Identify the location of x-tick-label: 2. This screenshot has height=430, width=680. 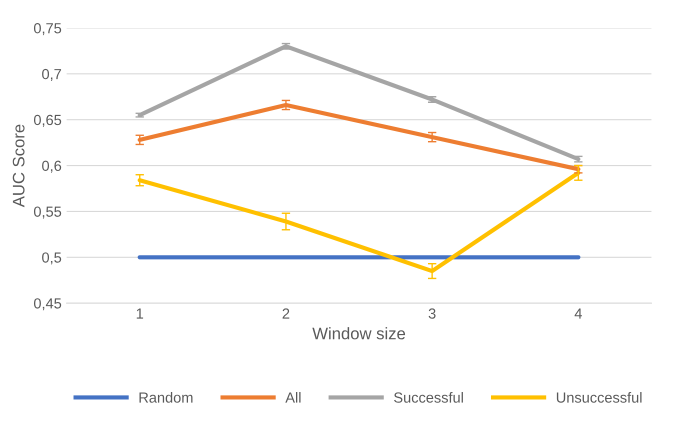
(286, 313).